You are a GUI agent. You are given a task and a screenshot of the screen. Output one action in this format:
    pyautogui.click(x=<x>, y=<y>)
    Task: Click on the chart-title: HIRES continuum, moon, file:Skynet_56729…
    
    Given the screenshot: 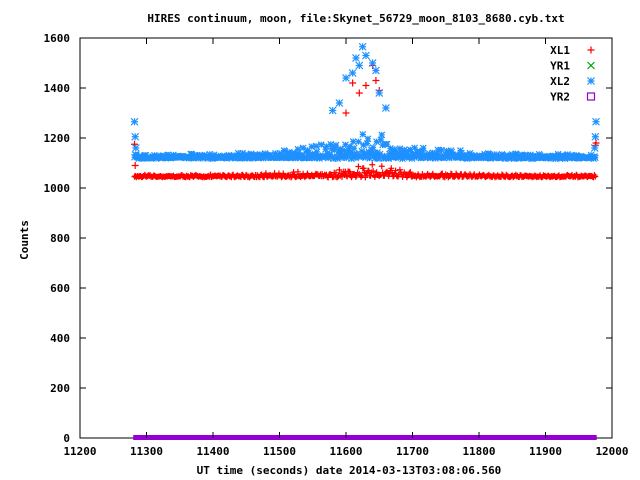 What is the action you would take?
    pyautogui.click(x=355, y=18)
    